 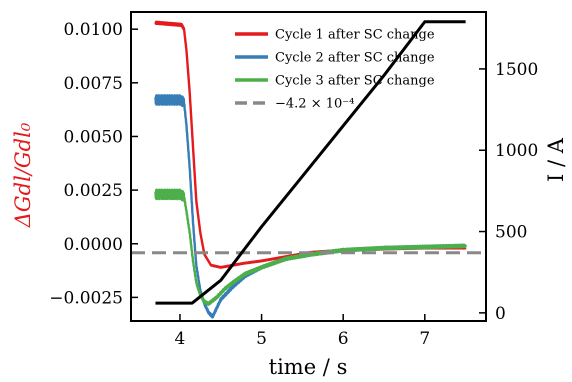 What do you see at coordinates (511, 233) in the screenshot?
I see `y-right-tick-label: 500` at bounding box center [511, 233].